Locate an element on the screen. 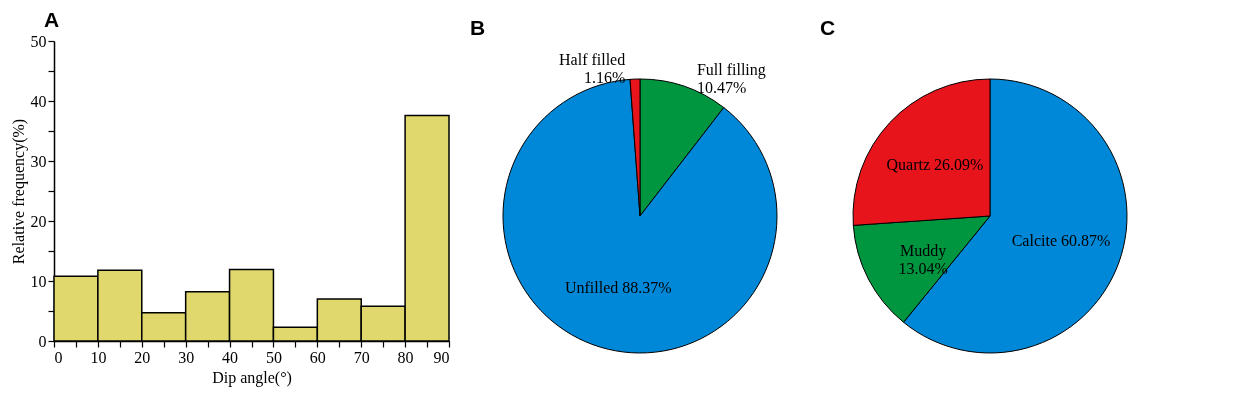 This screenshot has height=414, width=1233. x-tick-label: 40 is located at coordinates (230, 357).